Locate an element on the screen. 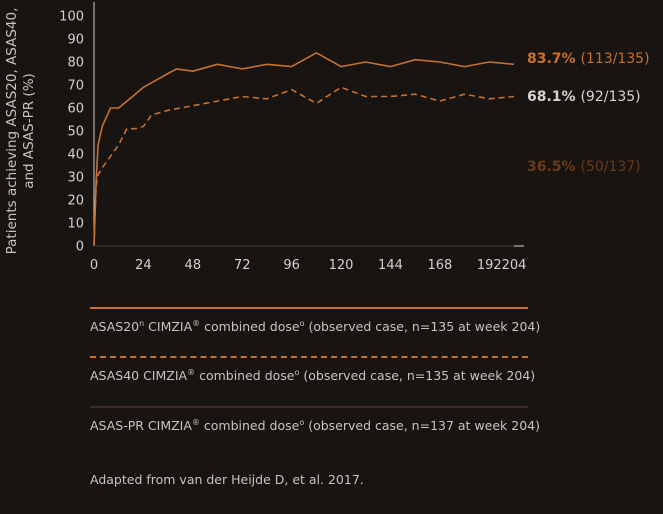 This screenshot has height=514, width=663. end-label-asas40: 68.1% (92/135) is located at coordinates (584, 97).